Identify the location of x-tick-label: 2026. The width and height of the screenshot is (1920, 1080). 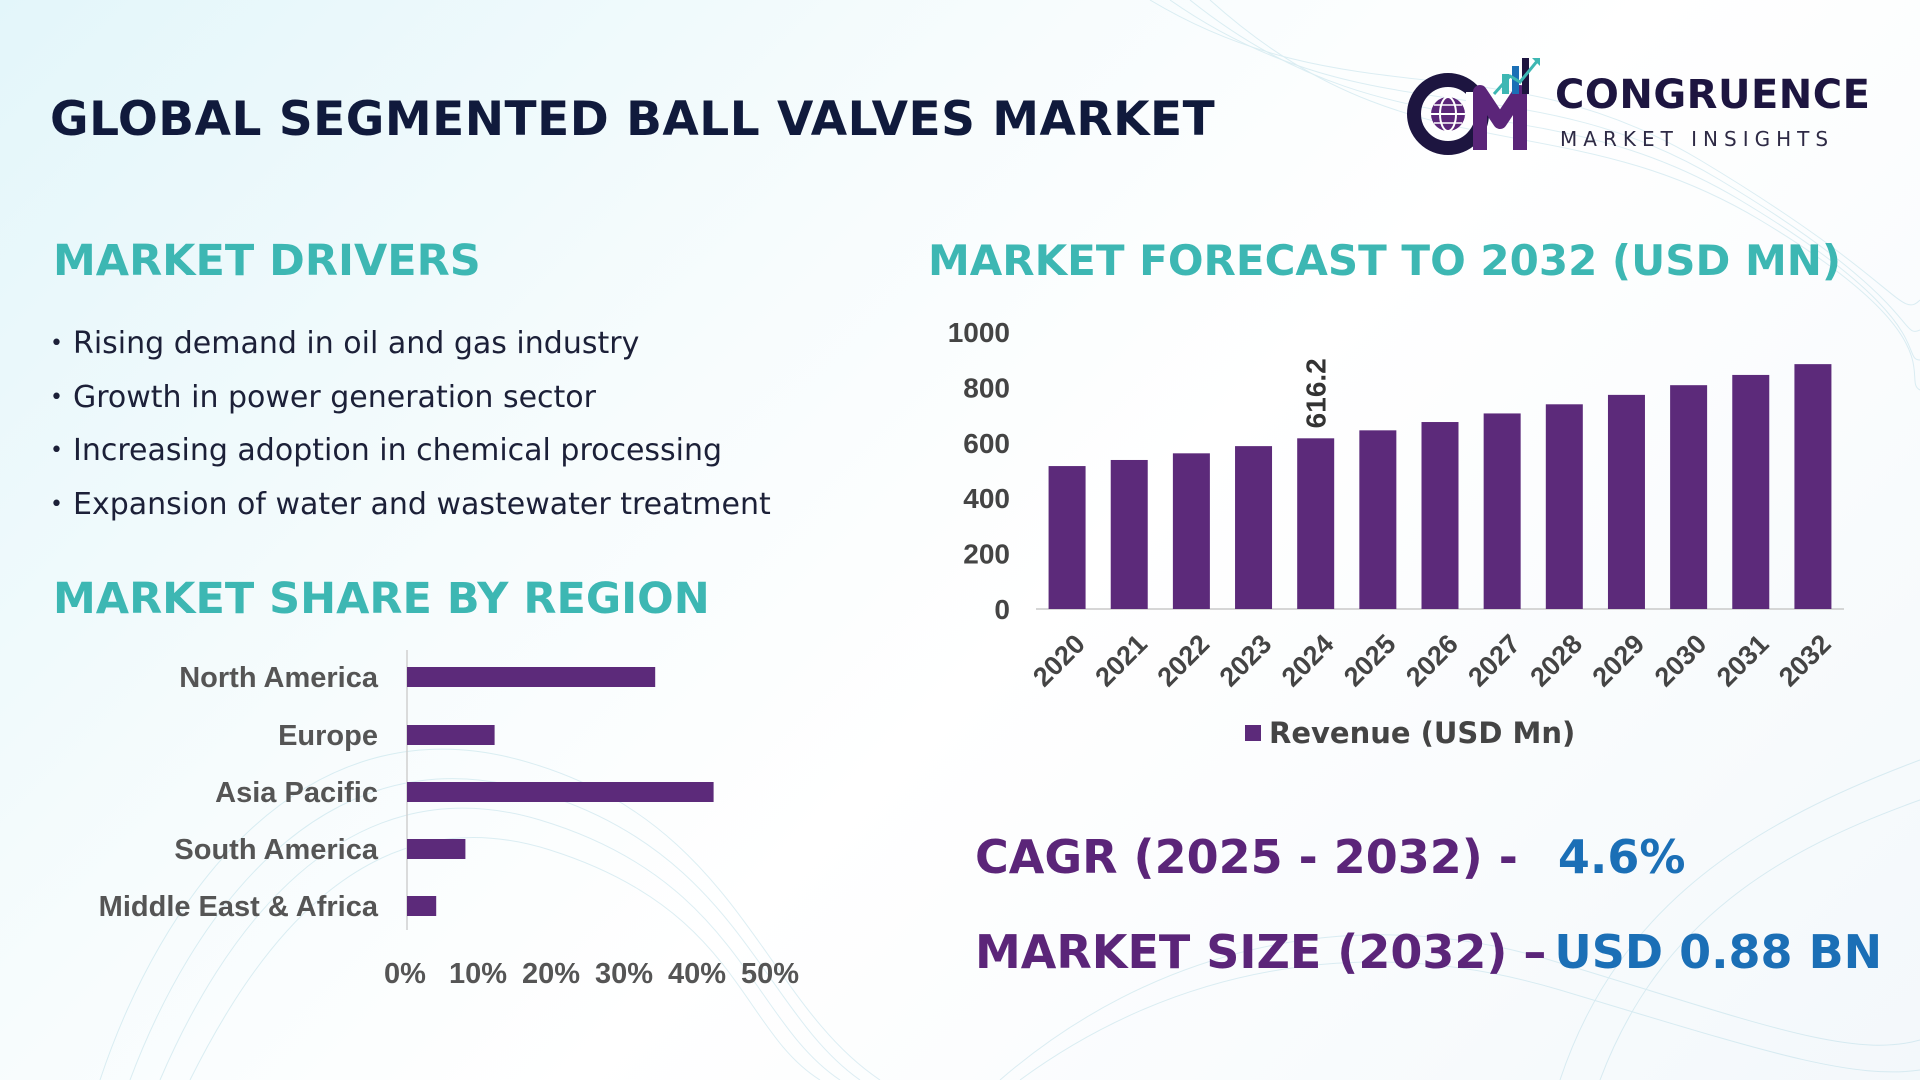
(1432, 661).